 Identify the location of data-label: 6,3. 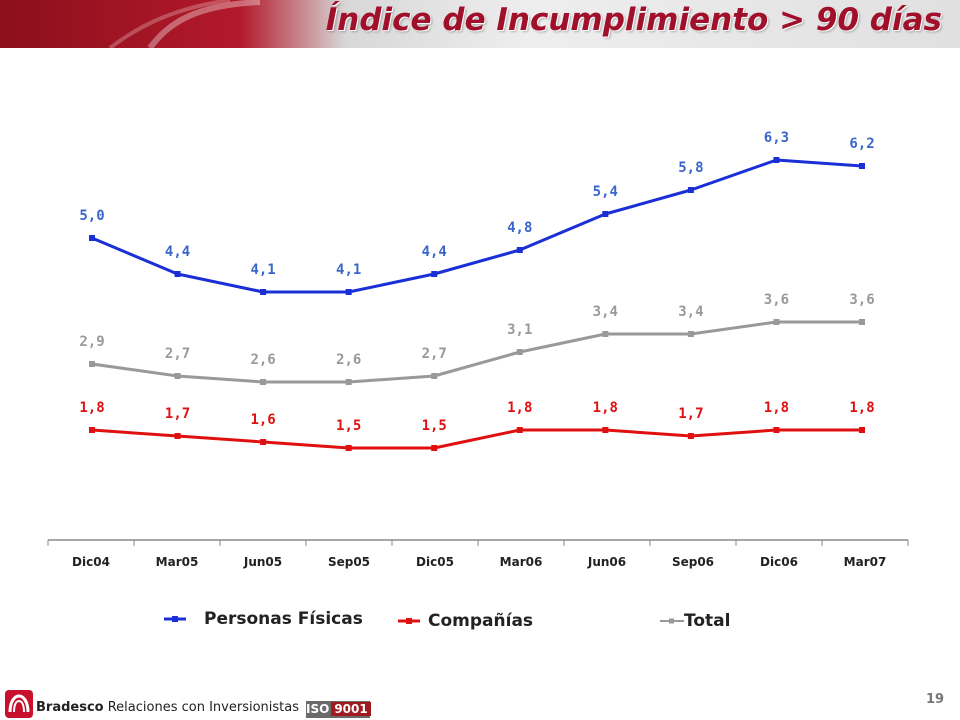
(776, 138).